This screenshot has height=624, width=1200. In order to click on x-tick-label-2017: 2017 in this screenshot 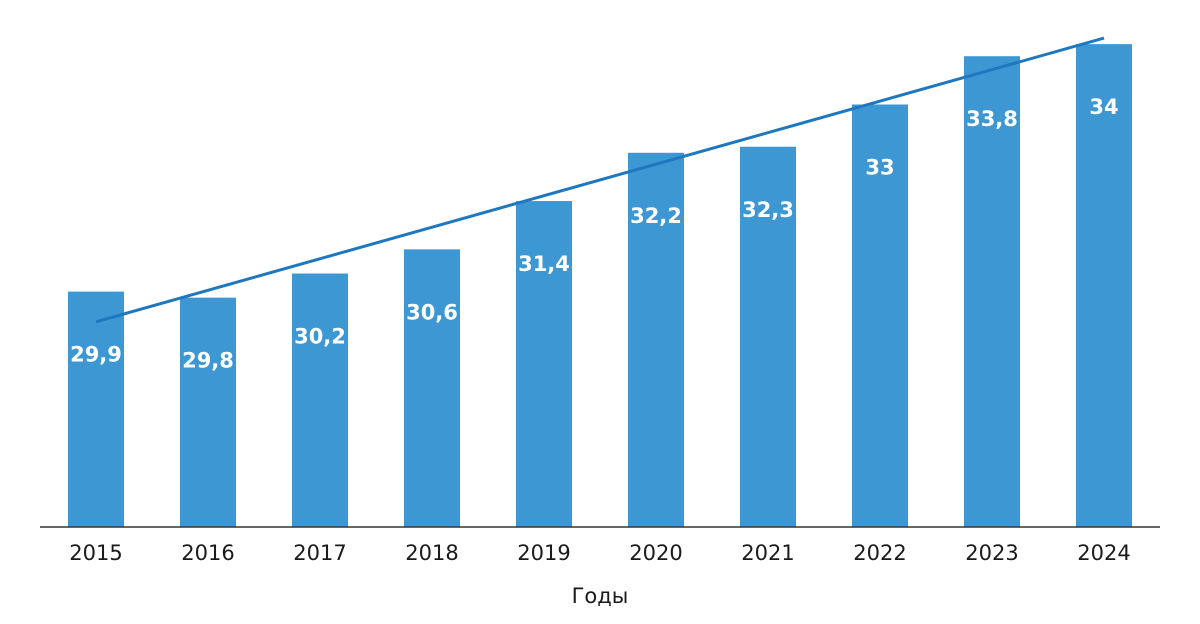, I will do `click(319, 553)`.